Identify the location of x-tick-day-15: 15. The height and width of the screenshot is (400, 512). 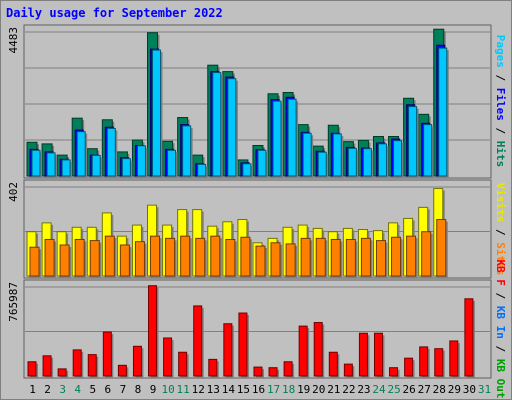
(243, 389).